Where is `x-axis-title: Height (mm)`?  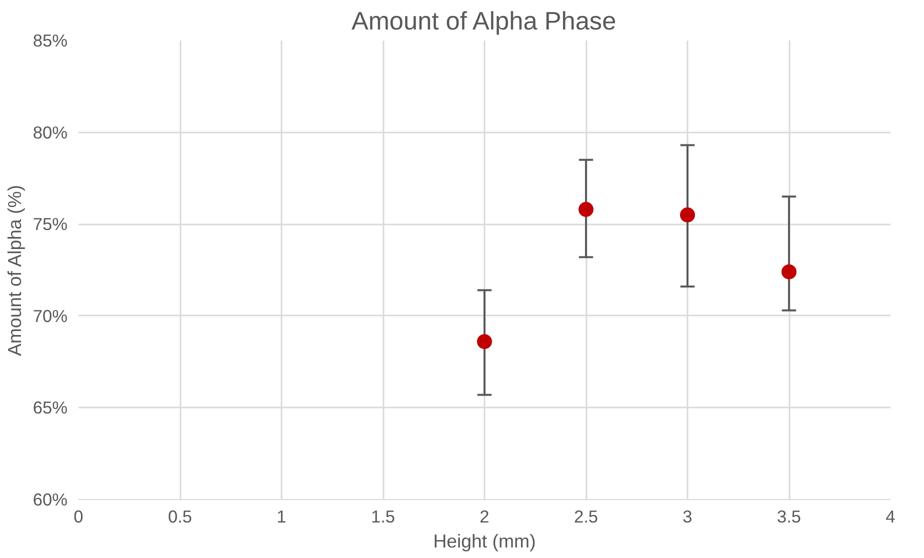
x-axis-title: Height (mm) is located at coordinates (484, 541).